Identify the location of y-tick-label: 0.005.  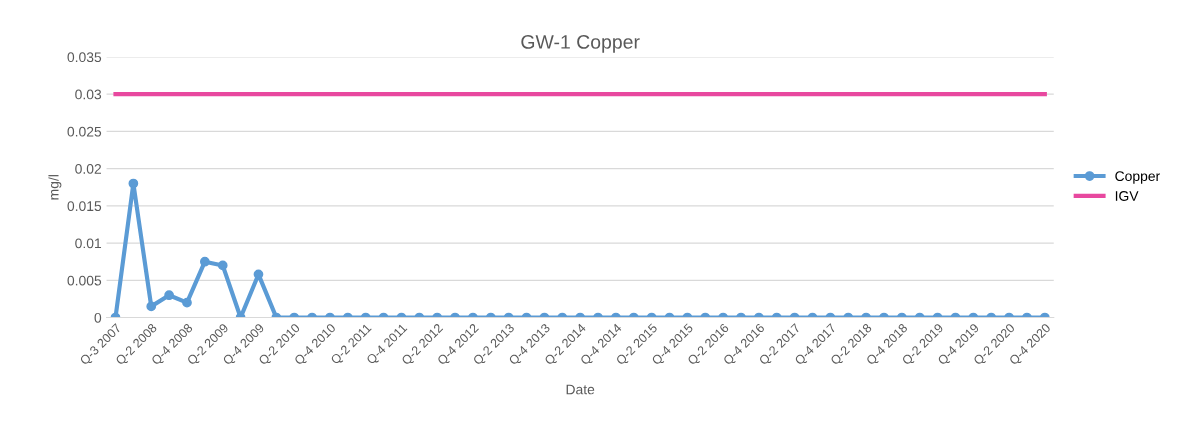
(84, 280).